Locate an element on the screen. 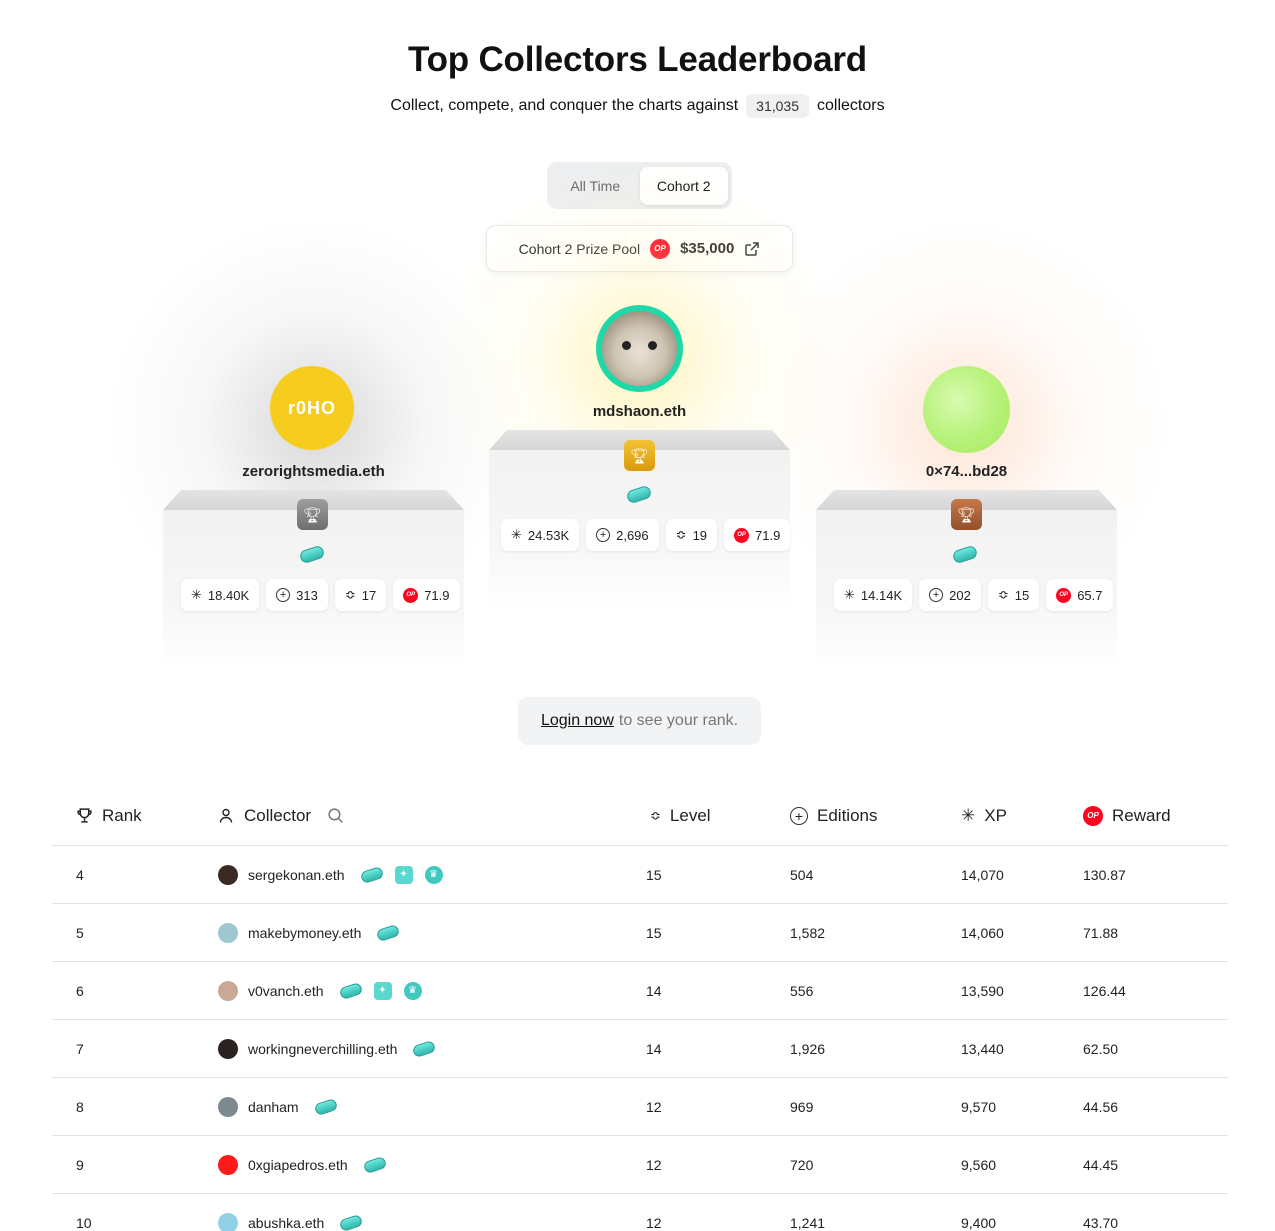 The height and width of the screenshot is (1231, 1275). table-row: 8 danham 12 969 9,570 44.56 is located at coordinates (640, 1107).